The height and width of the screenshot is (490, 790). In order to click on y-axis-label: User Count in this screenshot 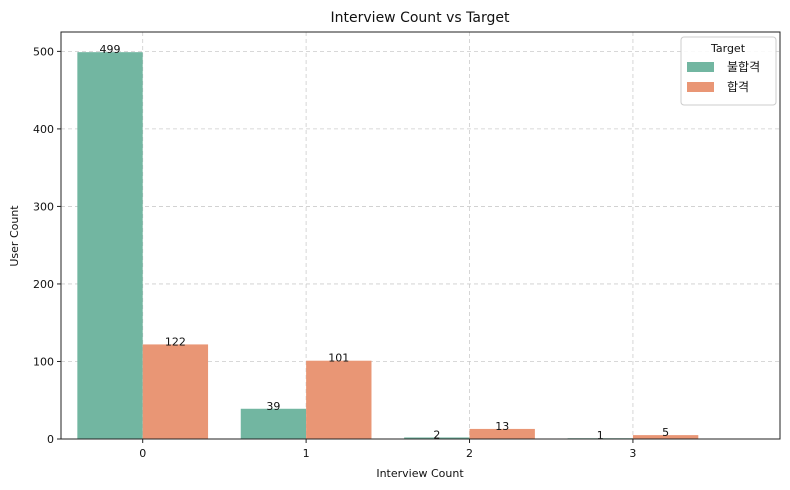, I will do `click(14, 236)`.